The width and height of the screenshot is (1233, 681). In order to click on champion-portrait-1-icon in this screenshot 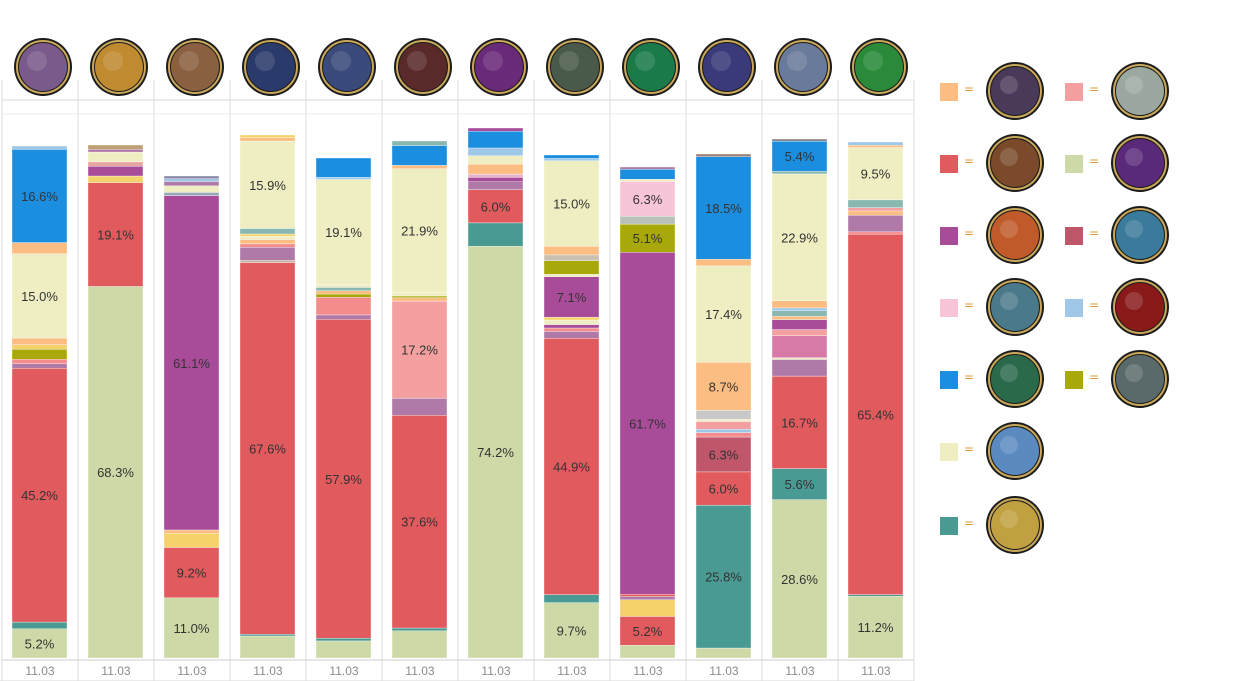, I will do `click(43, 67)`.